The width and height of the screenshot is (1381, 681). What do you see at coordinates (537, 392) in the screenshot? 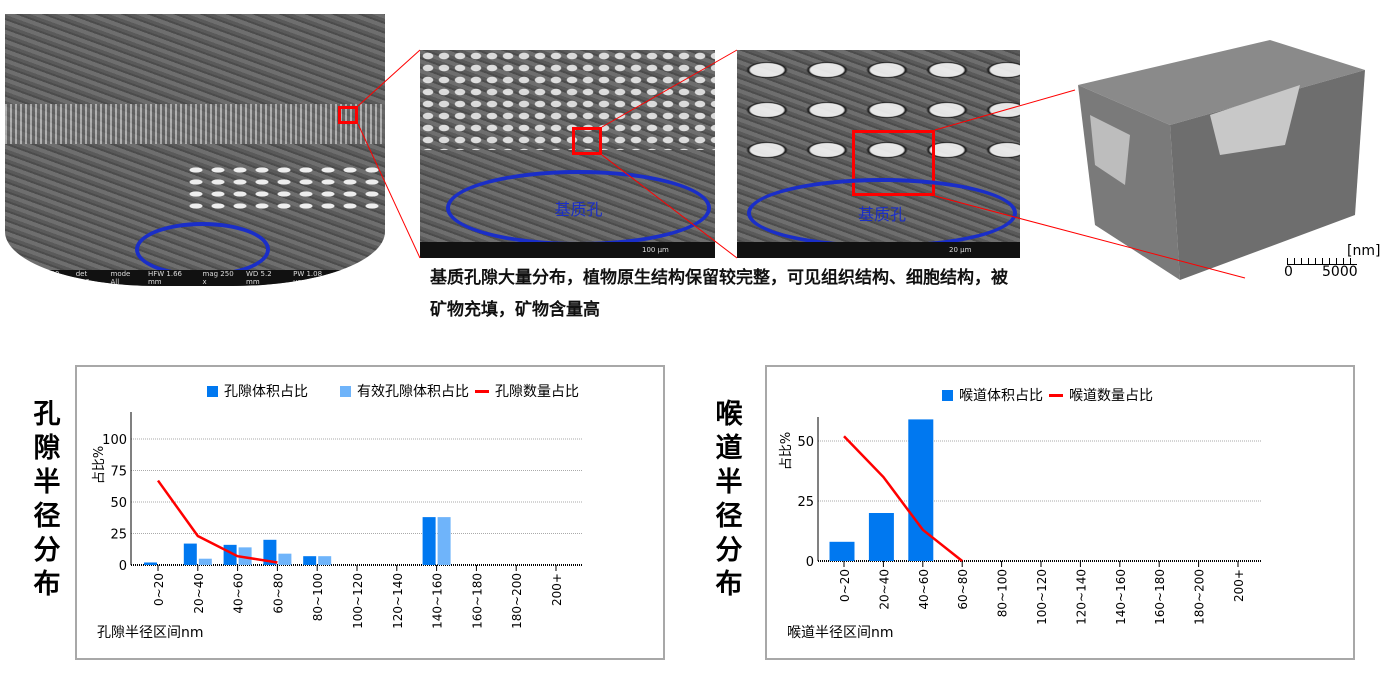
I see `legend-label: 孔隙数量占比` at bounding box center [537, 392].